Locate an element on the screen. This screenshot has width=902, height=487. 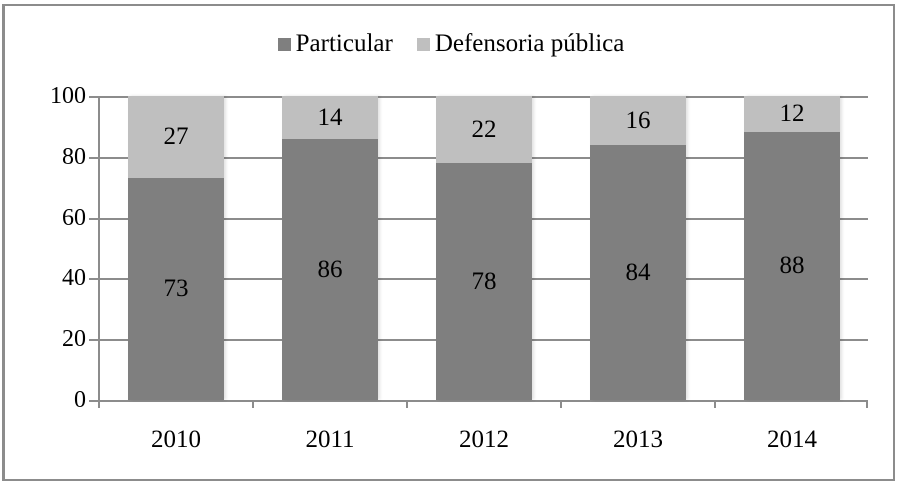
data-label: 88 is located at coordinates (792, 265).